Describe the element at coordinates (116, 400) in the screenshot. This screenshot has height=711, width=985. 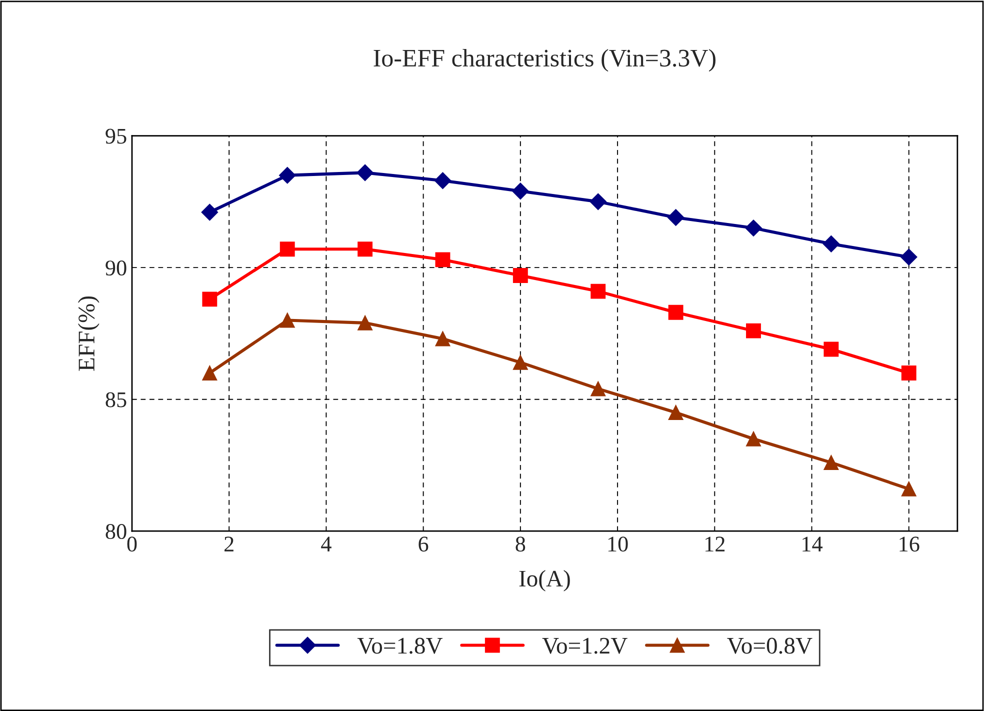
I see `y-tick-label: 85` at that location.